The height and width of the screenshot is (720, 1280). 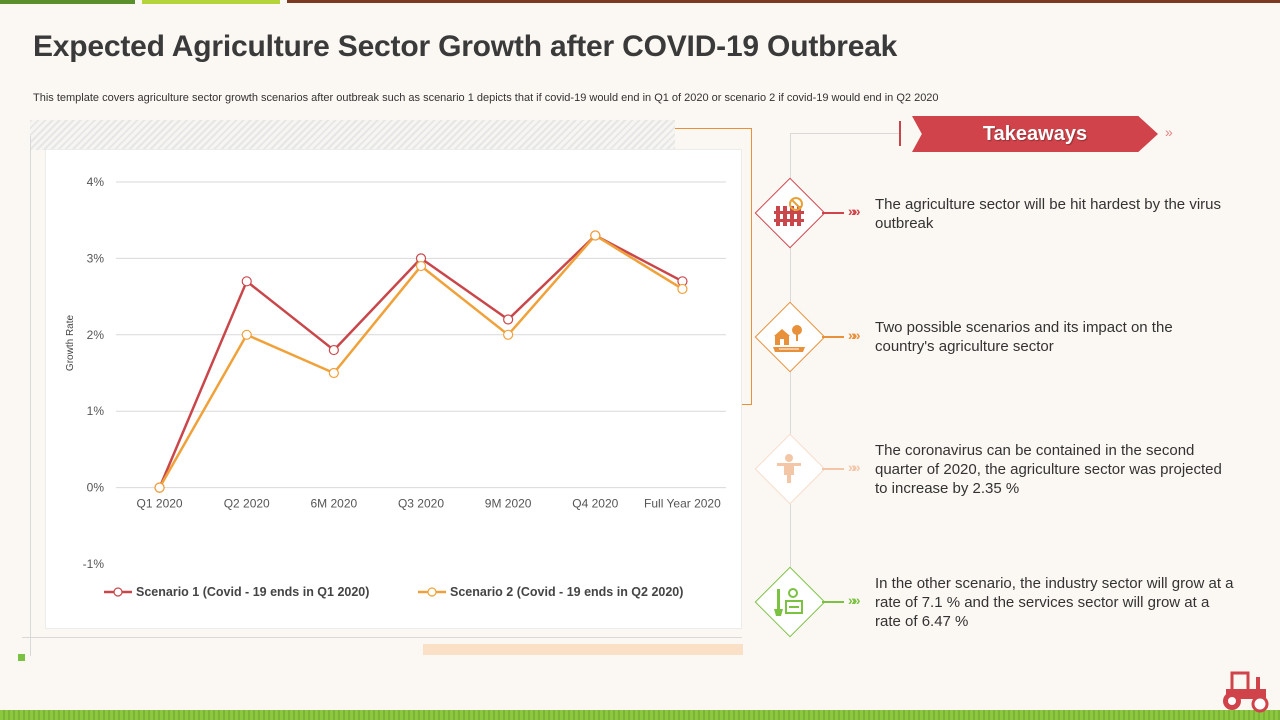 What do you see at coordinates (833, 213) in the screenshot?
I see `takeaway-1-connector` at bounding box center [833, 213].